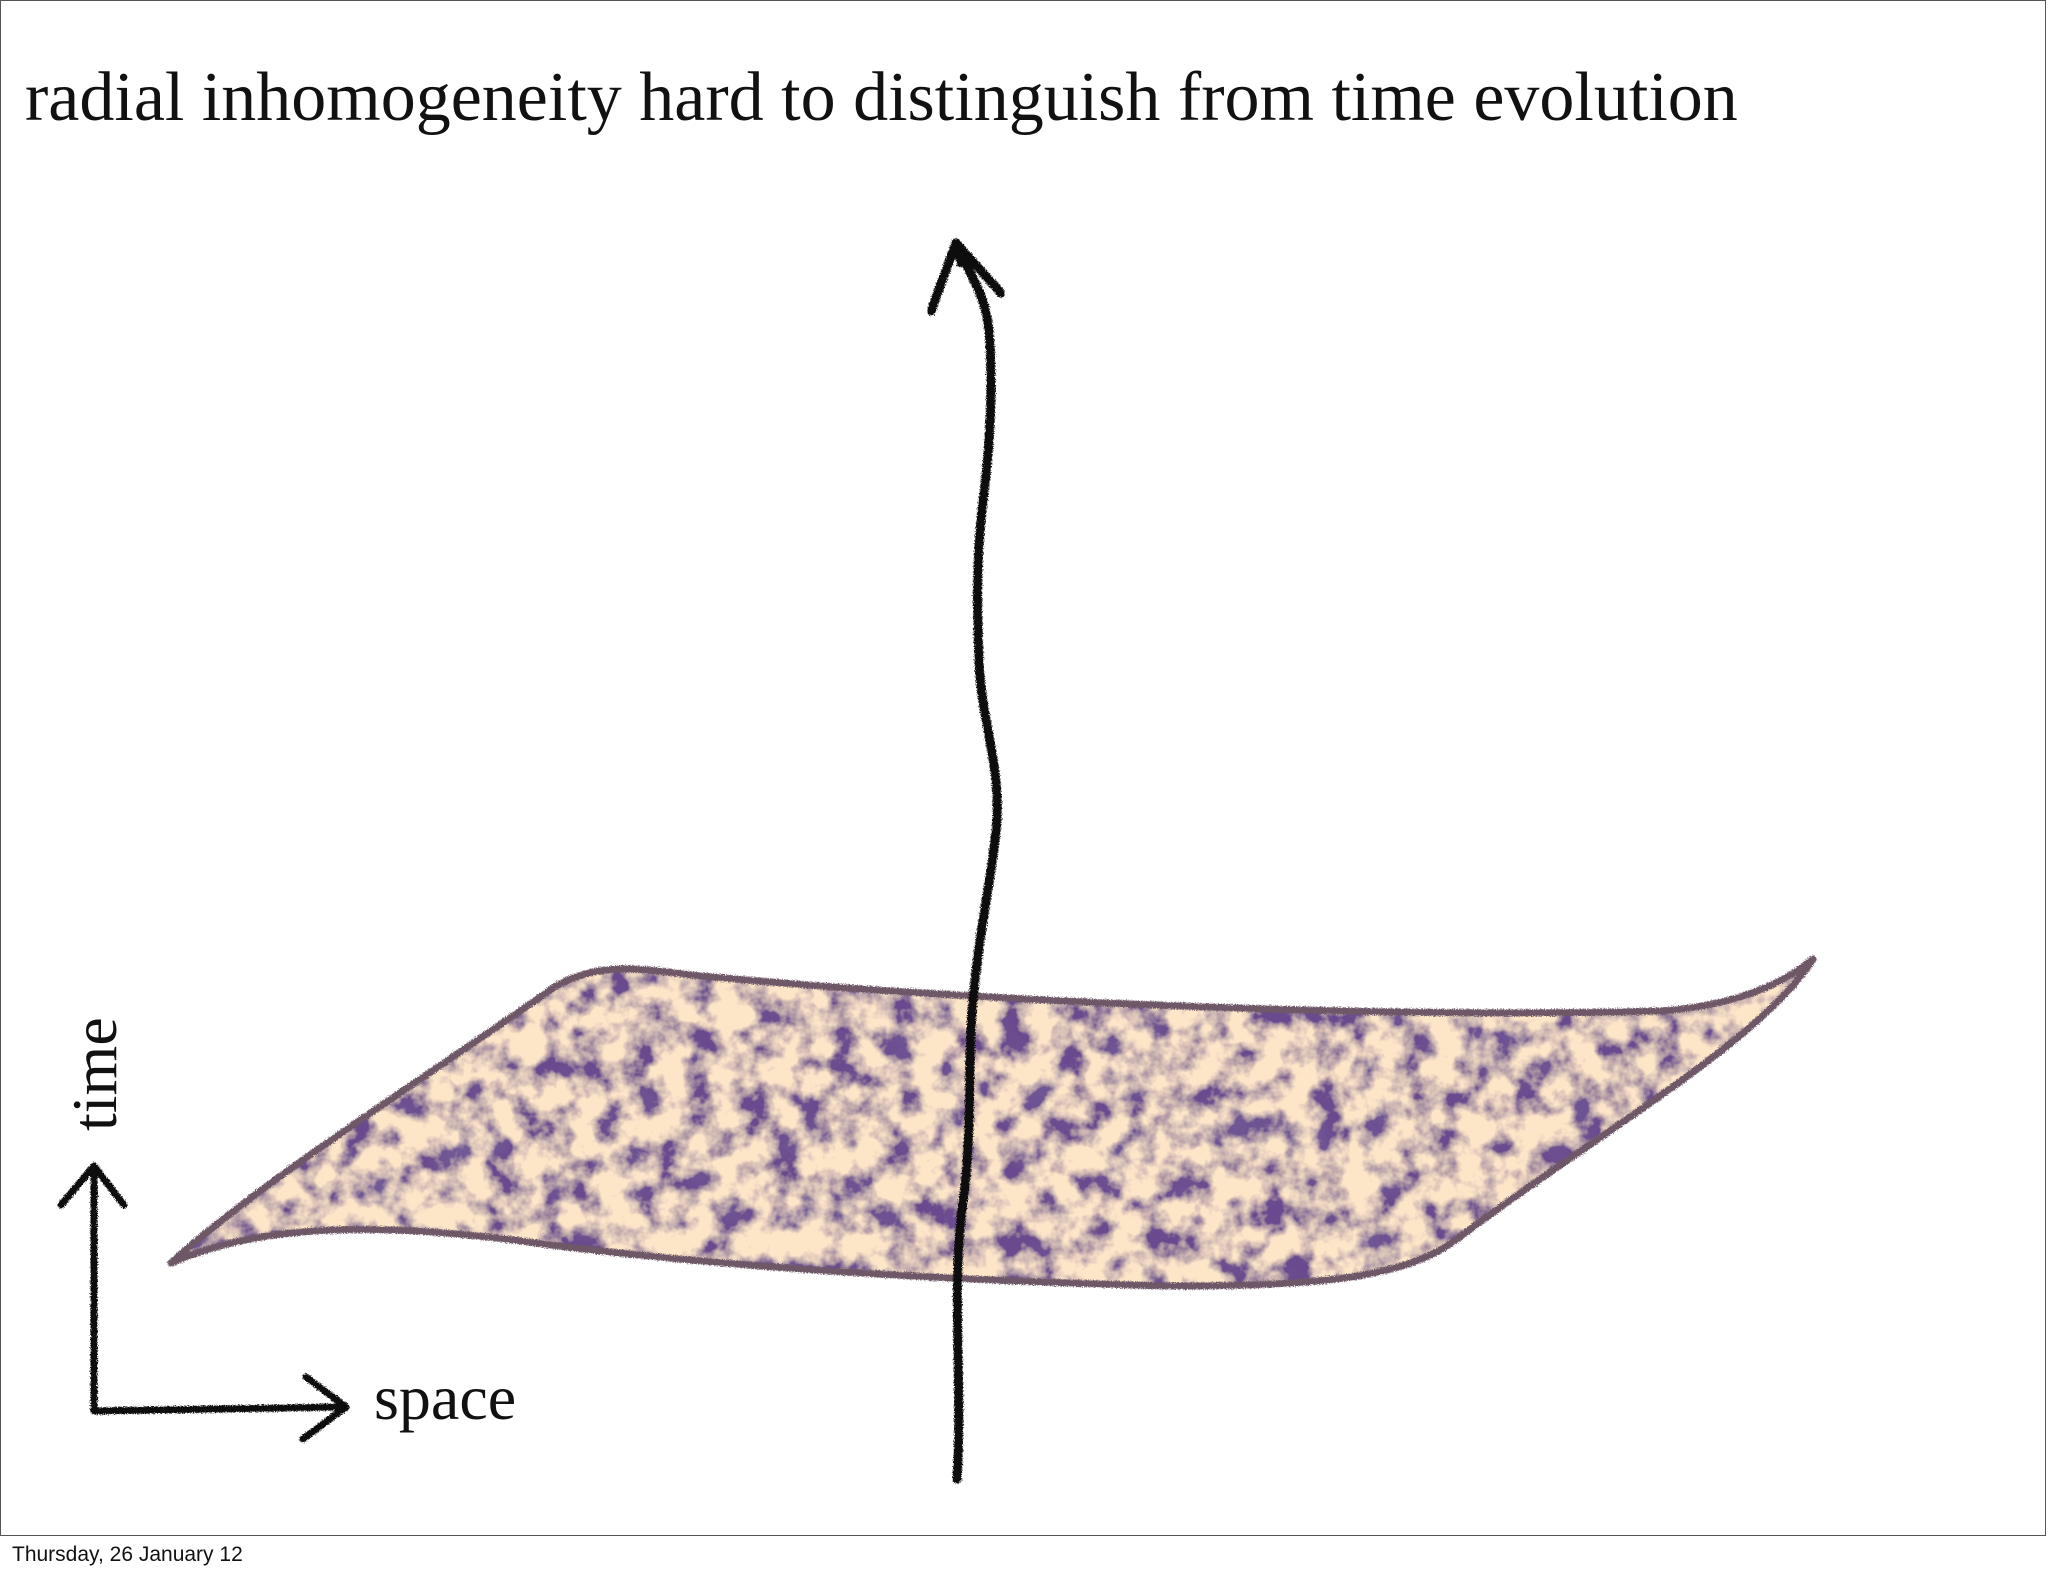  What do you see at coordinates (966, 277) in the screenshot?
I see `worldline-arrowhead` at bounding box center [966, 277].